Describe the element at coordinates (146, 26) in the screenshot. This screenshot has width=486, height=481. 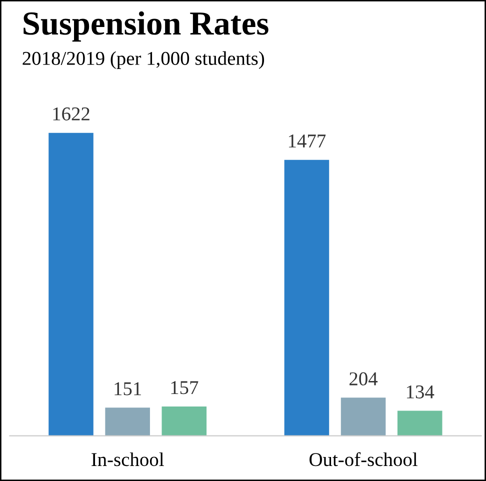
I see `chart-title: Suspension Rates` at that location.